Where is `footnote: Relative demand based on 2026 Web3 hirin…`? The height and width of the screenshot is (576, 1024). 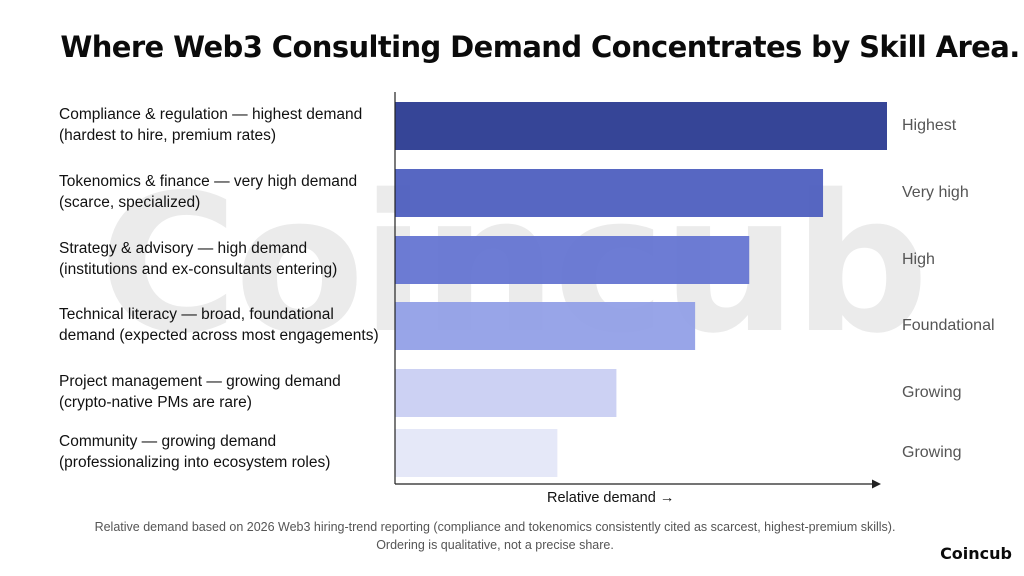 footnote: Relative demand based on 2026 Web3 hirin… is located at coordinates (495, 536).